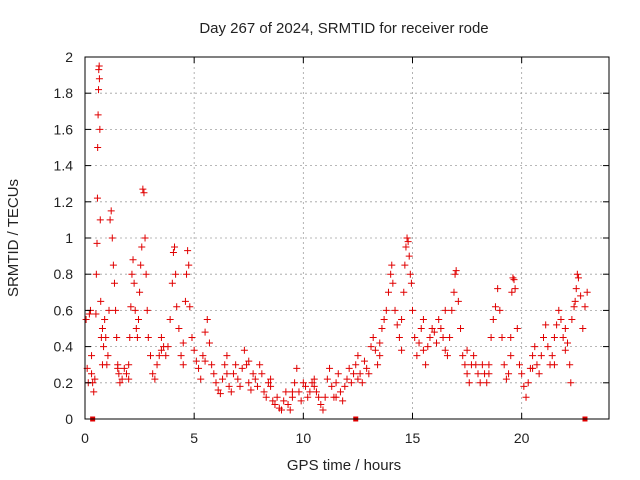  I want to click on y-tick-label: 0.8, so click(64, 274).